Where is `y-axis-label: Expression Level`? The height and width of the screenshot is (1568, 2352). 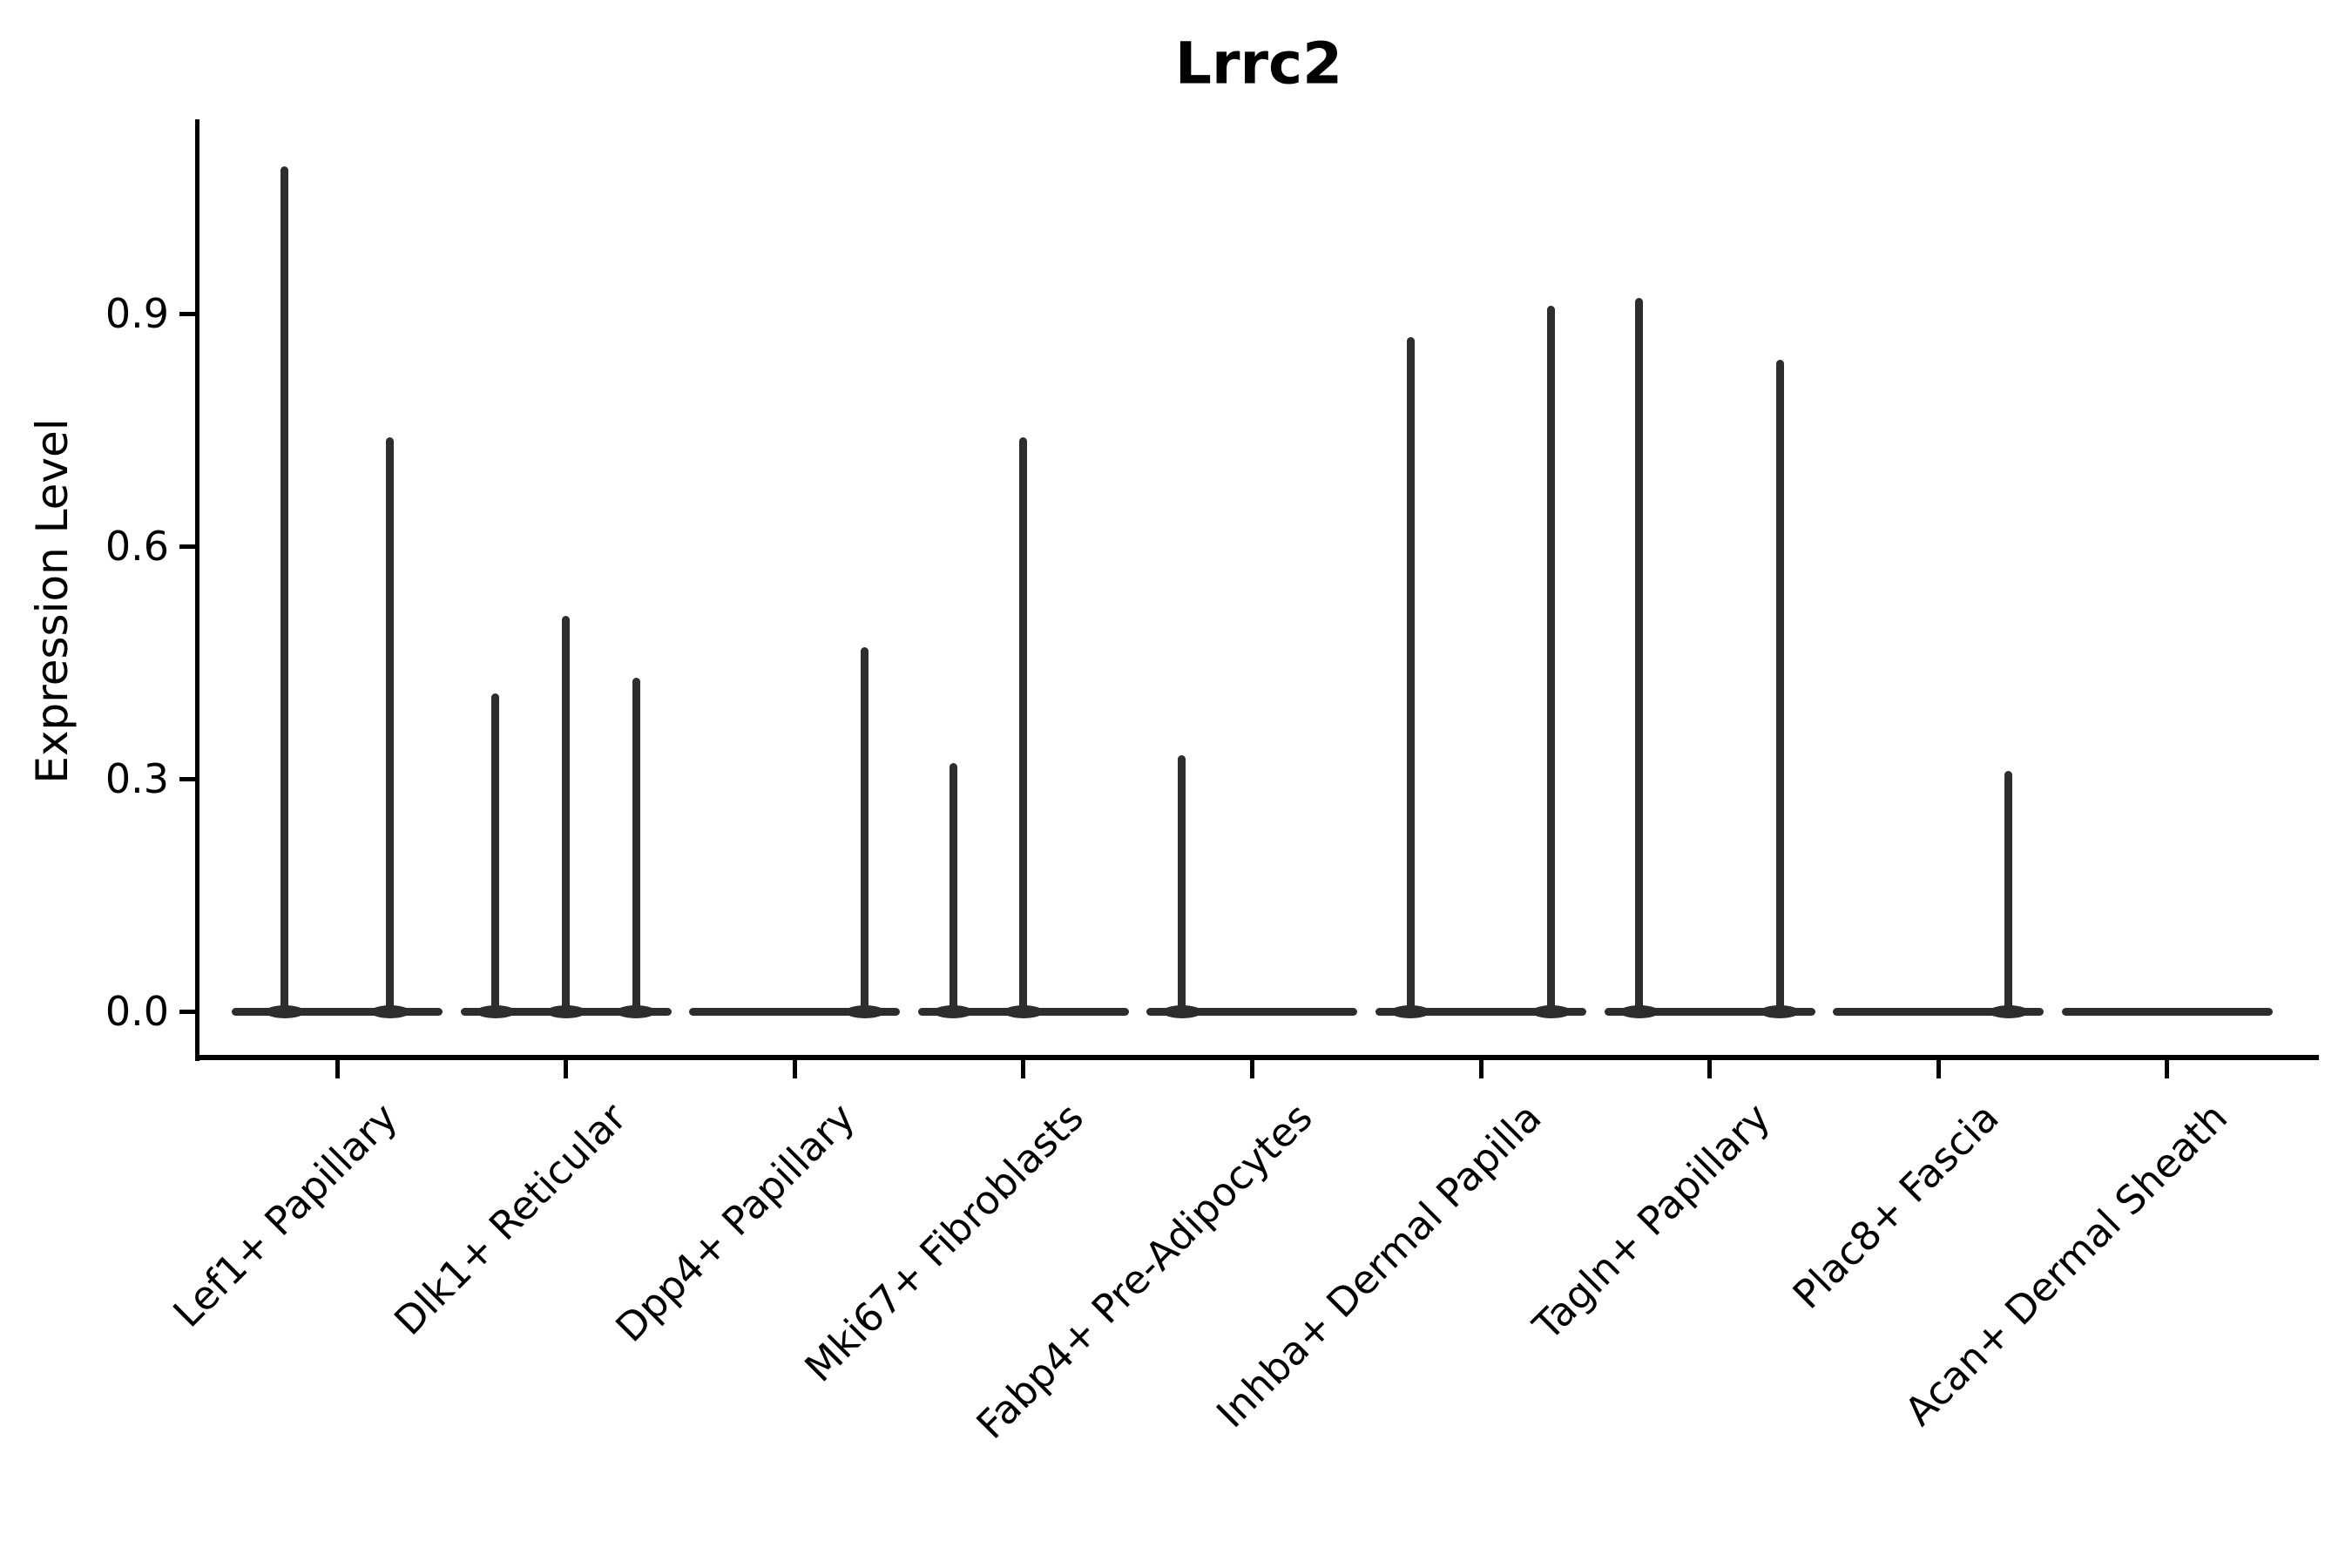 y-axis-label: Expression Level is located at coordinates (52, 601).